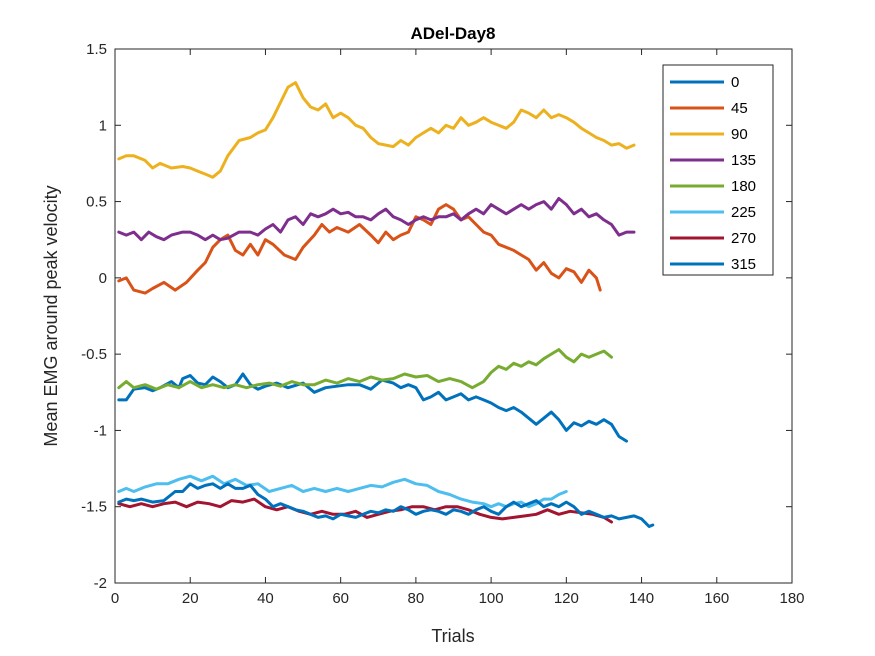  Describe the element at coordinates (103, 278) in the screenshot. I see `y-tick-label: 0` at that location.